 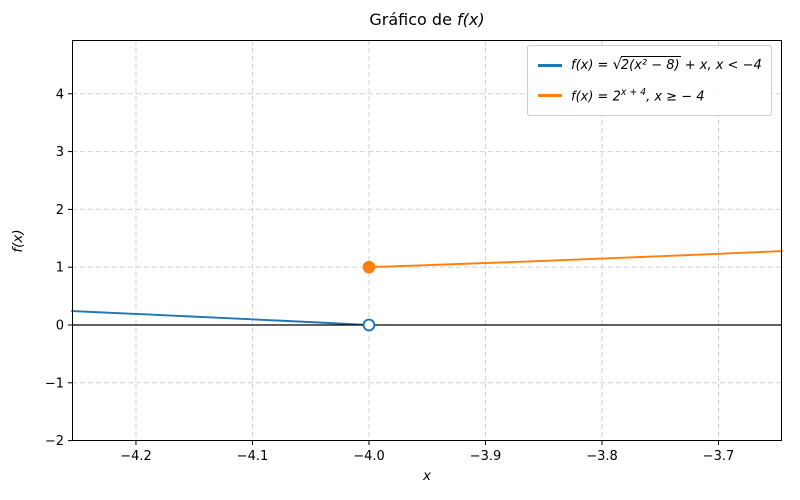 I want to click on chart-title: Gráfico de f(x), so click(x=427, y=19).